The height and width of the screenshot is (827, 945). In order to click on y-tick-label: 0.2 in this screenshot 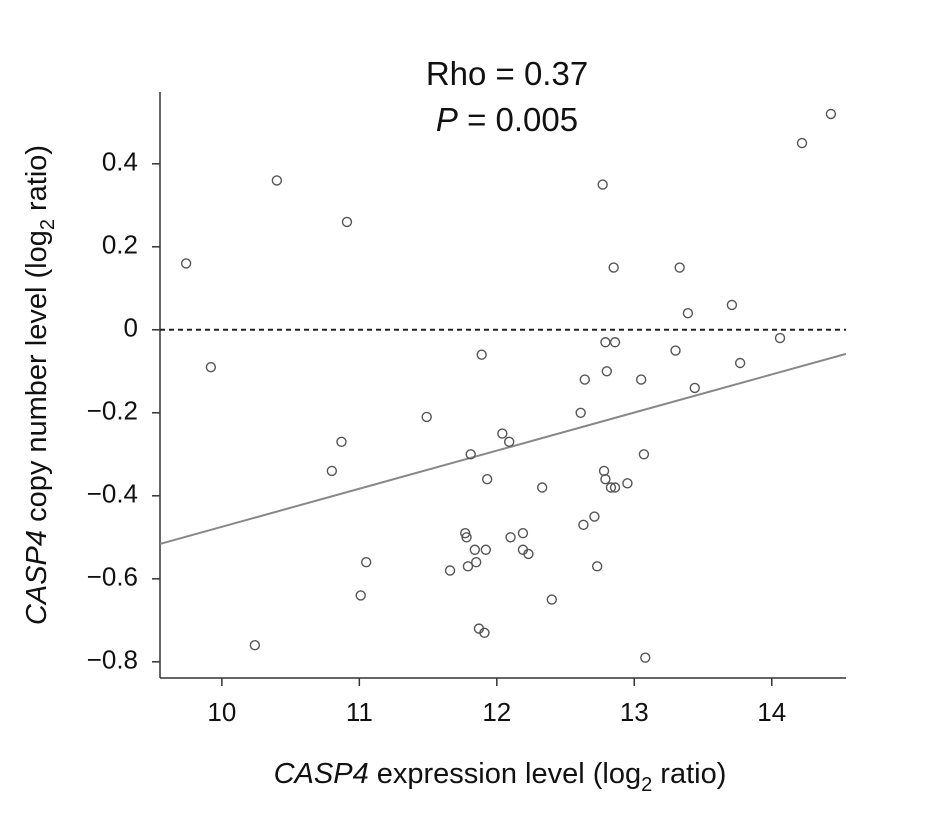, I will do `click(120, 245)`.